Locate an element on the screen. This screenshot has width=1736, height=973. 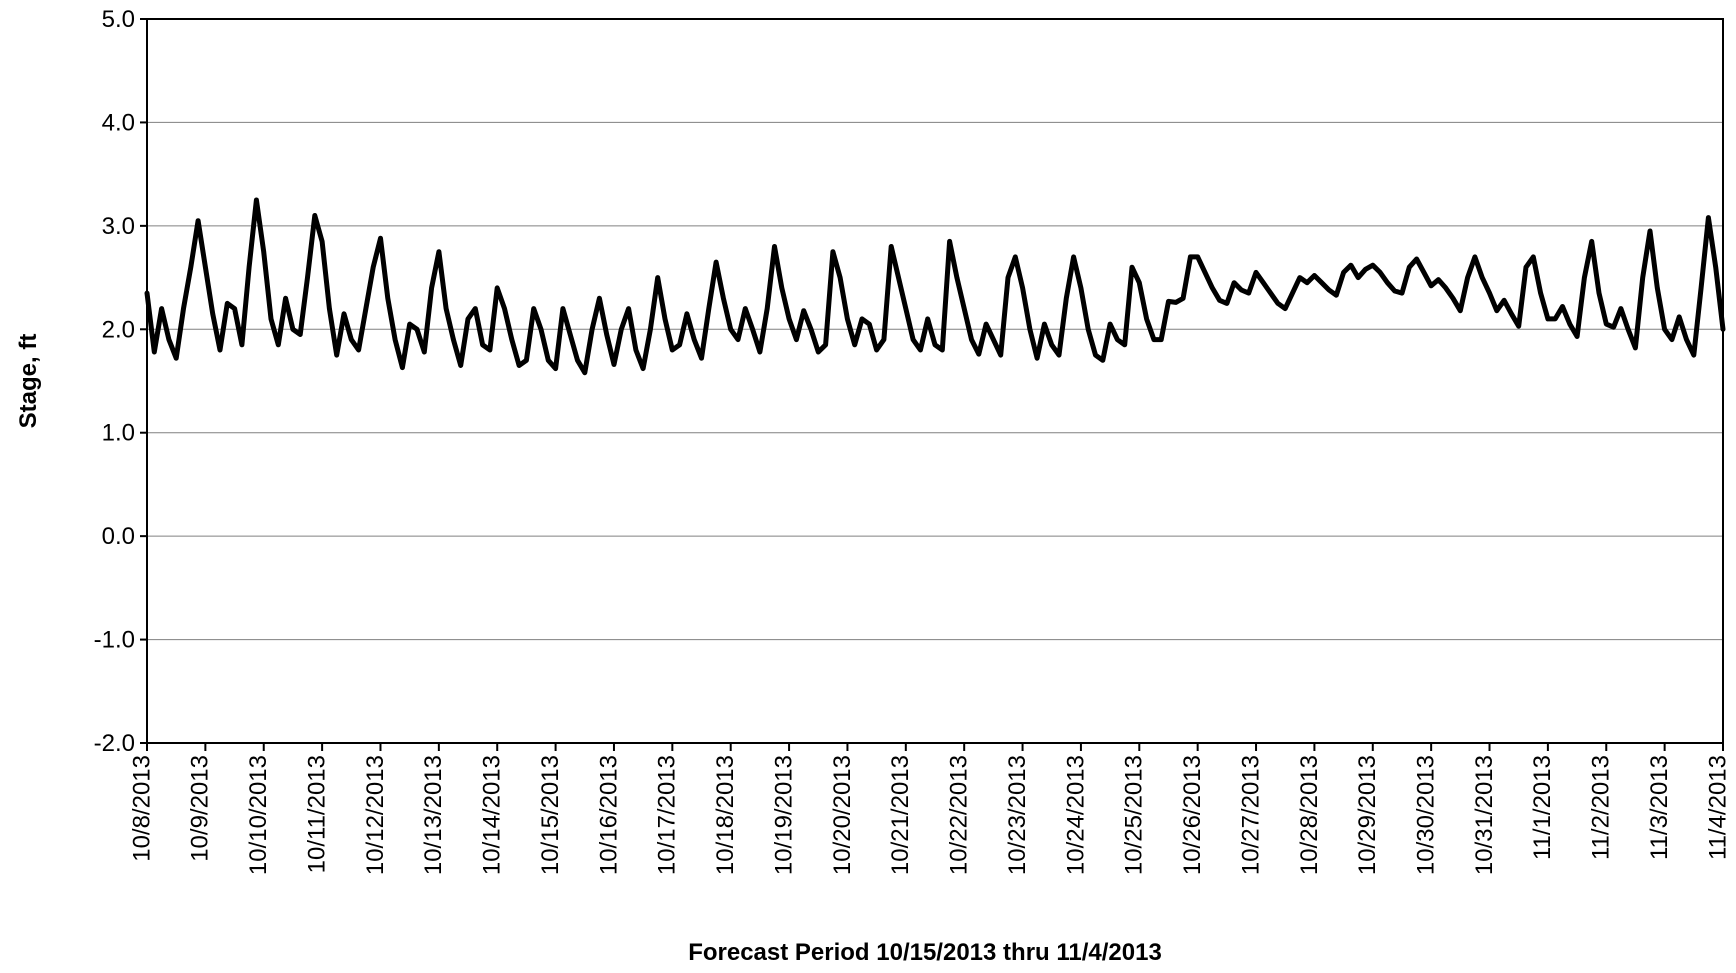
x-tick-label: 10/17/2013 is located at coordinates (667, 815).